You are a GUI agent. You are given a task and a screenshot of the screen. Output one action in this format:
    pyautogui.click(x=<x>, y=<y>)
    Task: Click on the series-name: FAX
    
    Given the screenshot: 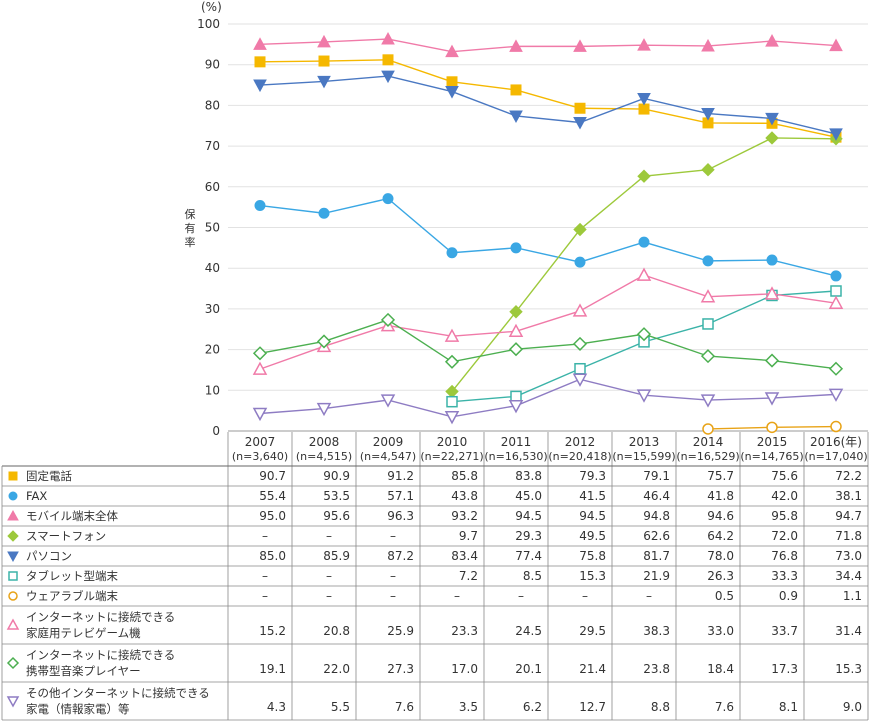 What is the action you would take?
    pyautogui.click(x=36, y=496)
    